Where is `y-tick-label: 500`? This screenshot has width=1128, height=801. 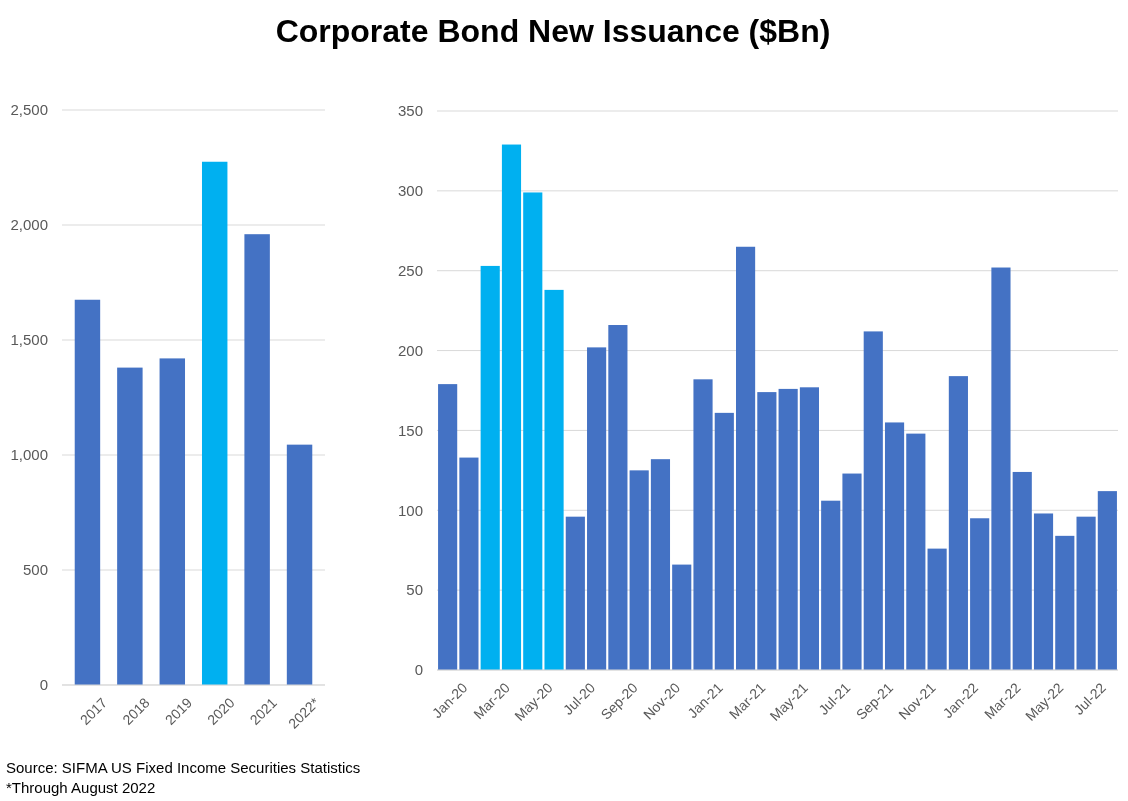 y-tick-label: 500 is located at coordinates (35, 570).